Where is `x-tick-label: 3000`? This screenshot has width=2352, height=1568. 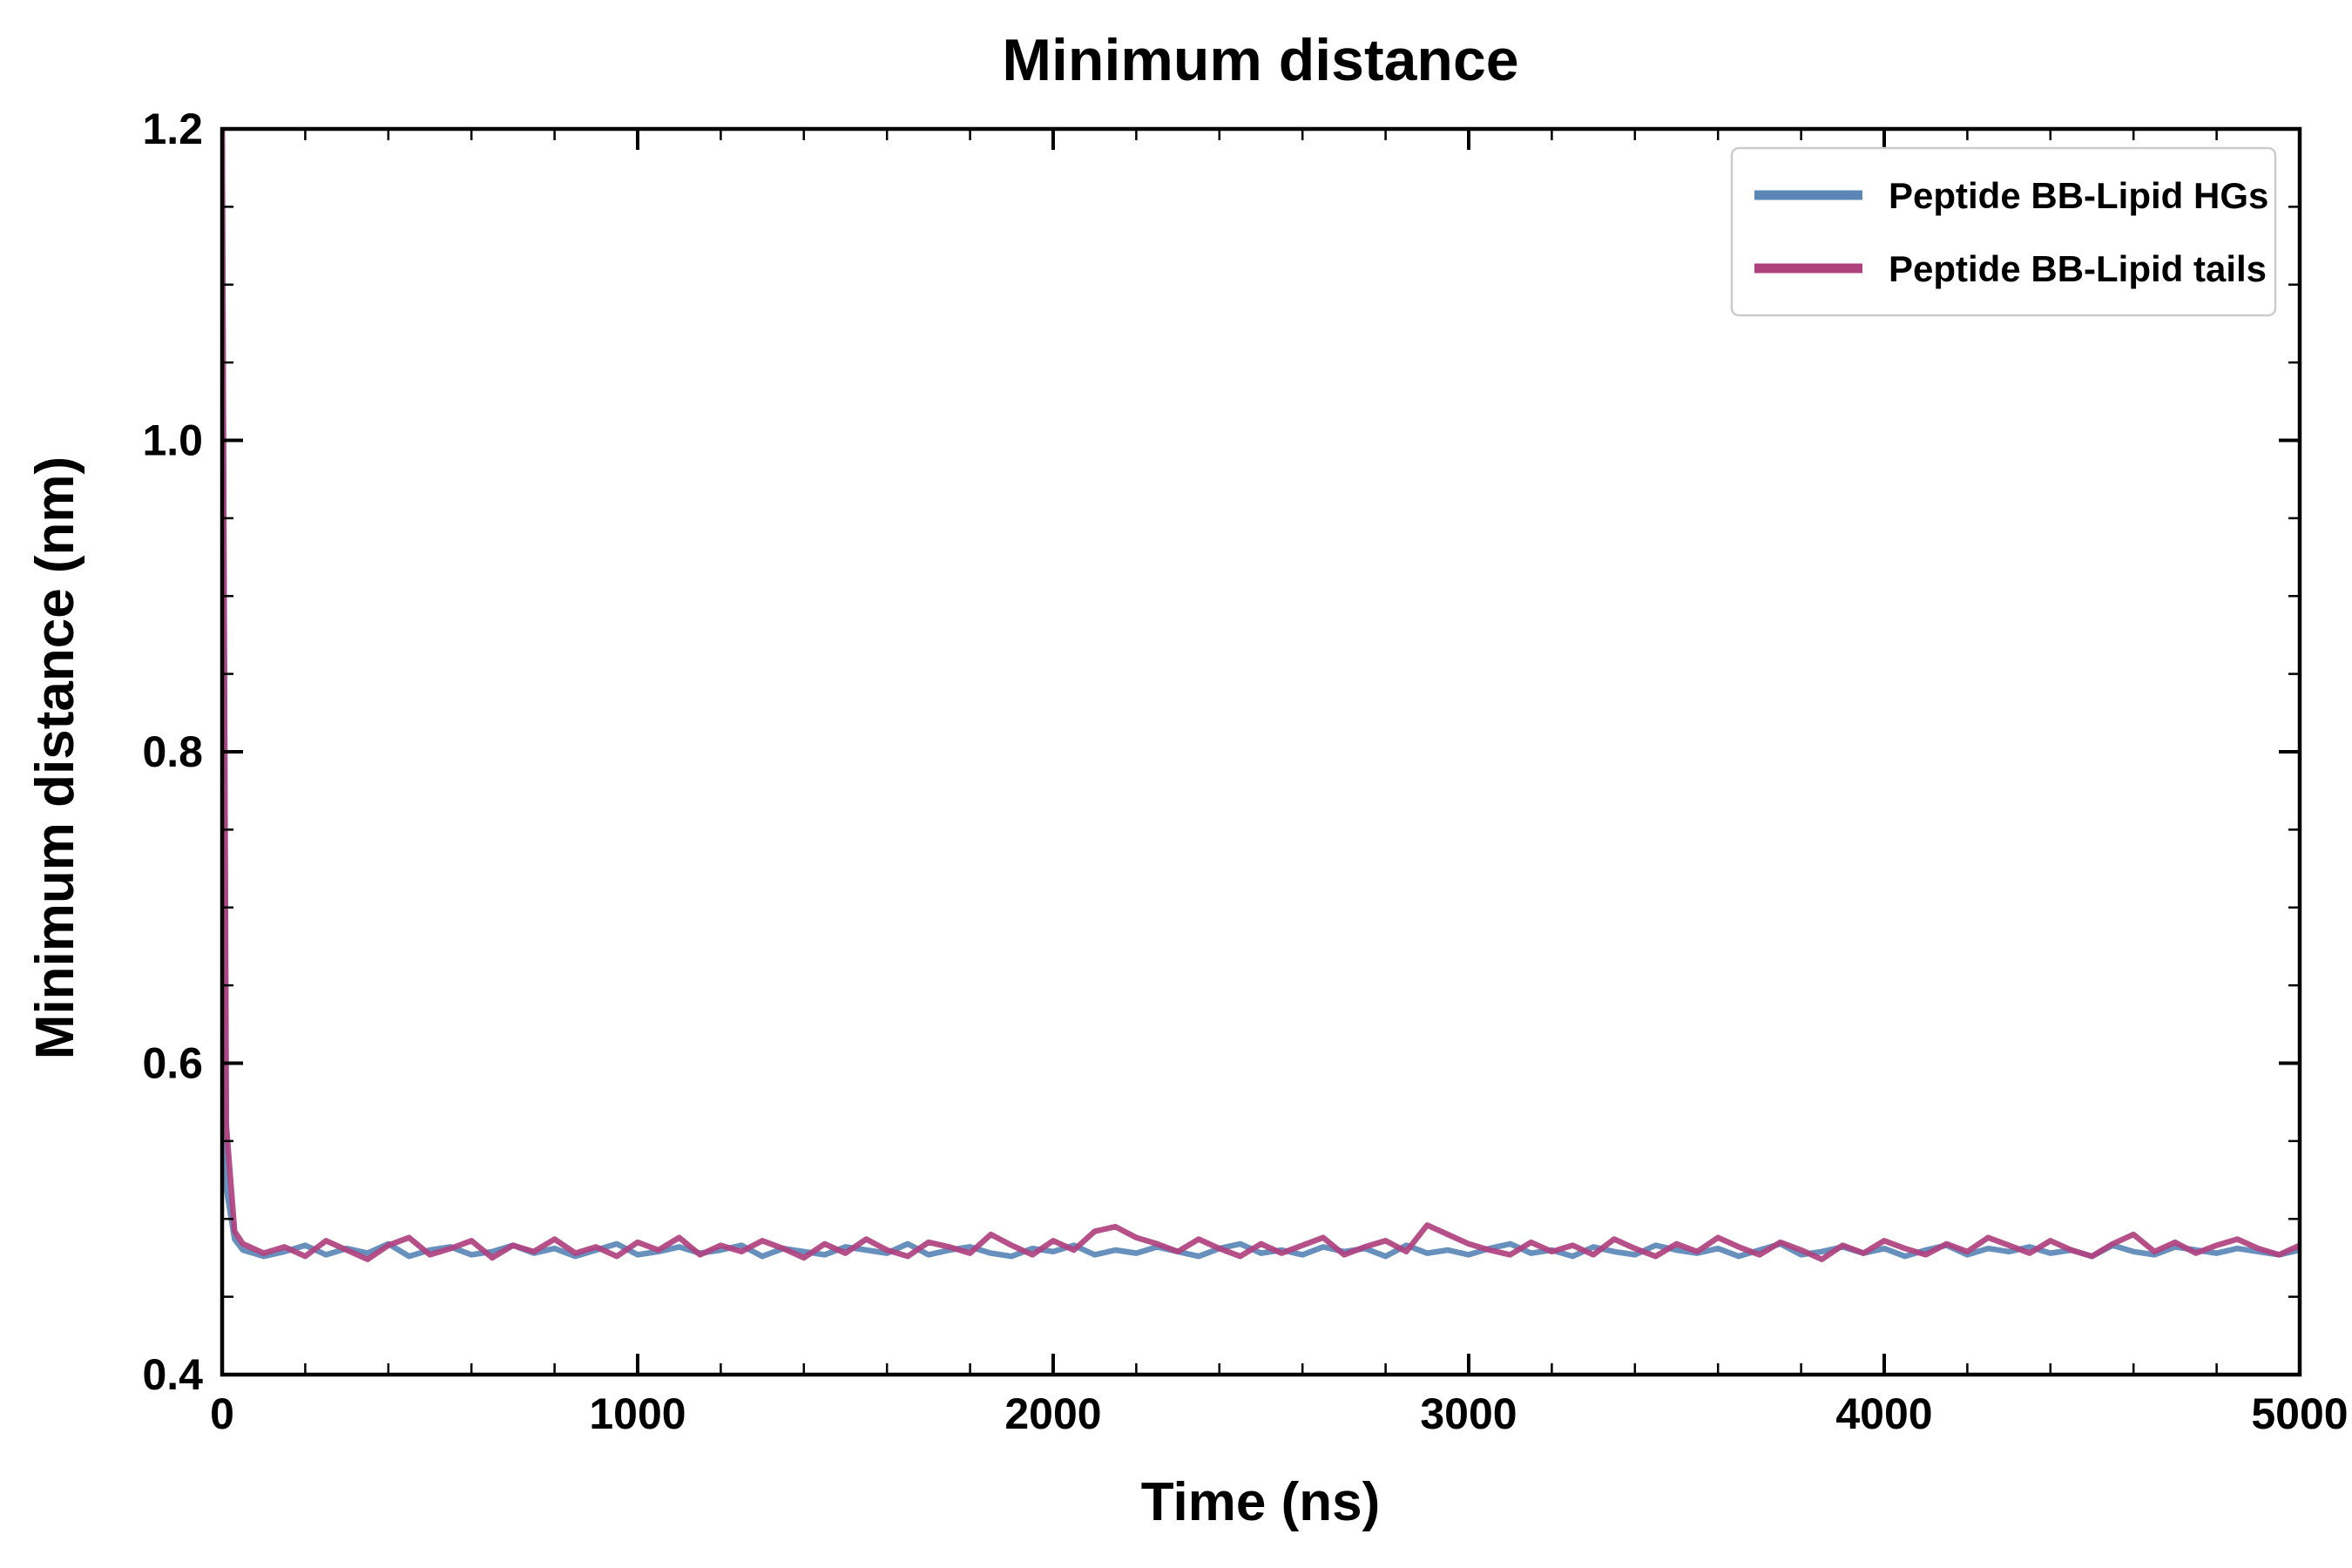
x-tick-label: 3000 is located at coordinates (1468, 1413).